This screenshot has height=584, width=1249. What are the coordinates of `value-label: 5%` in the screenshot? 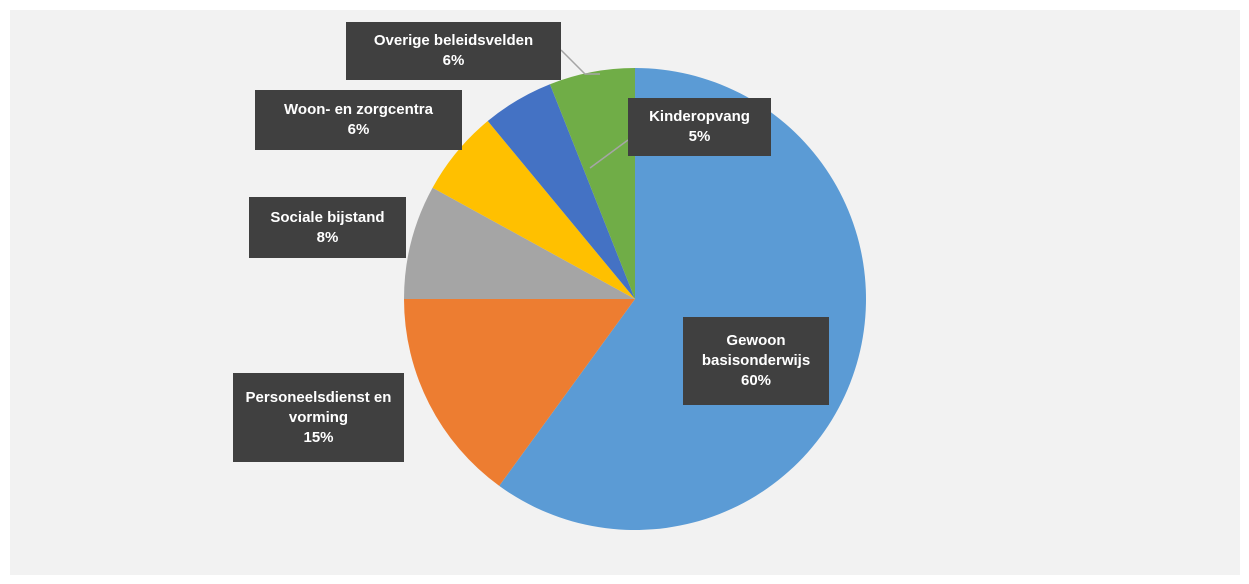 It's located at (699, 136).